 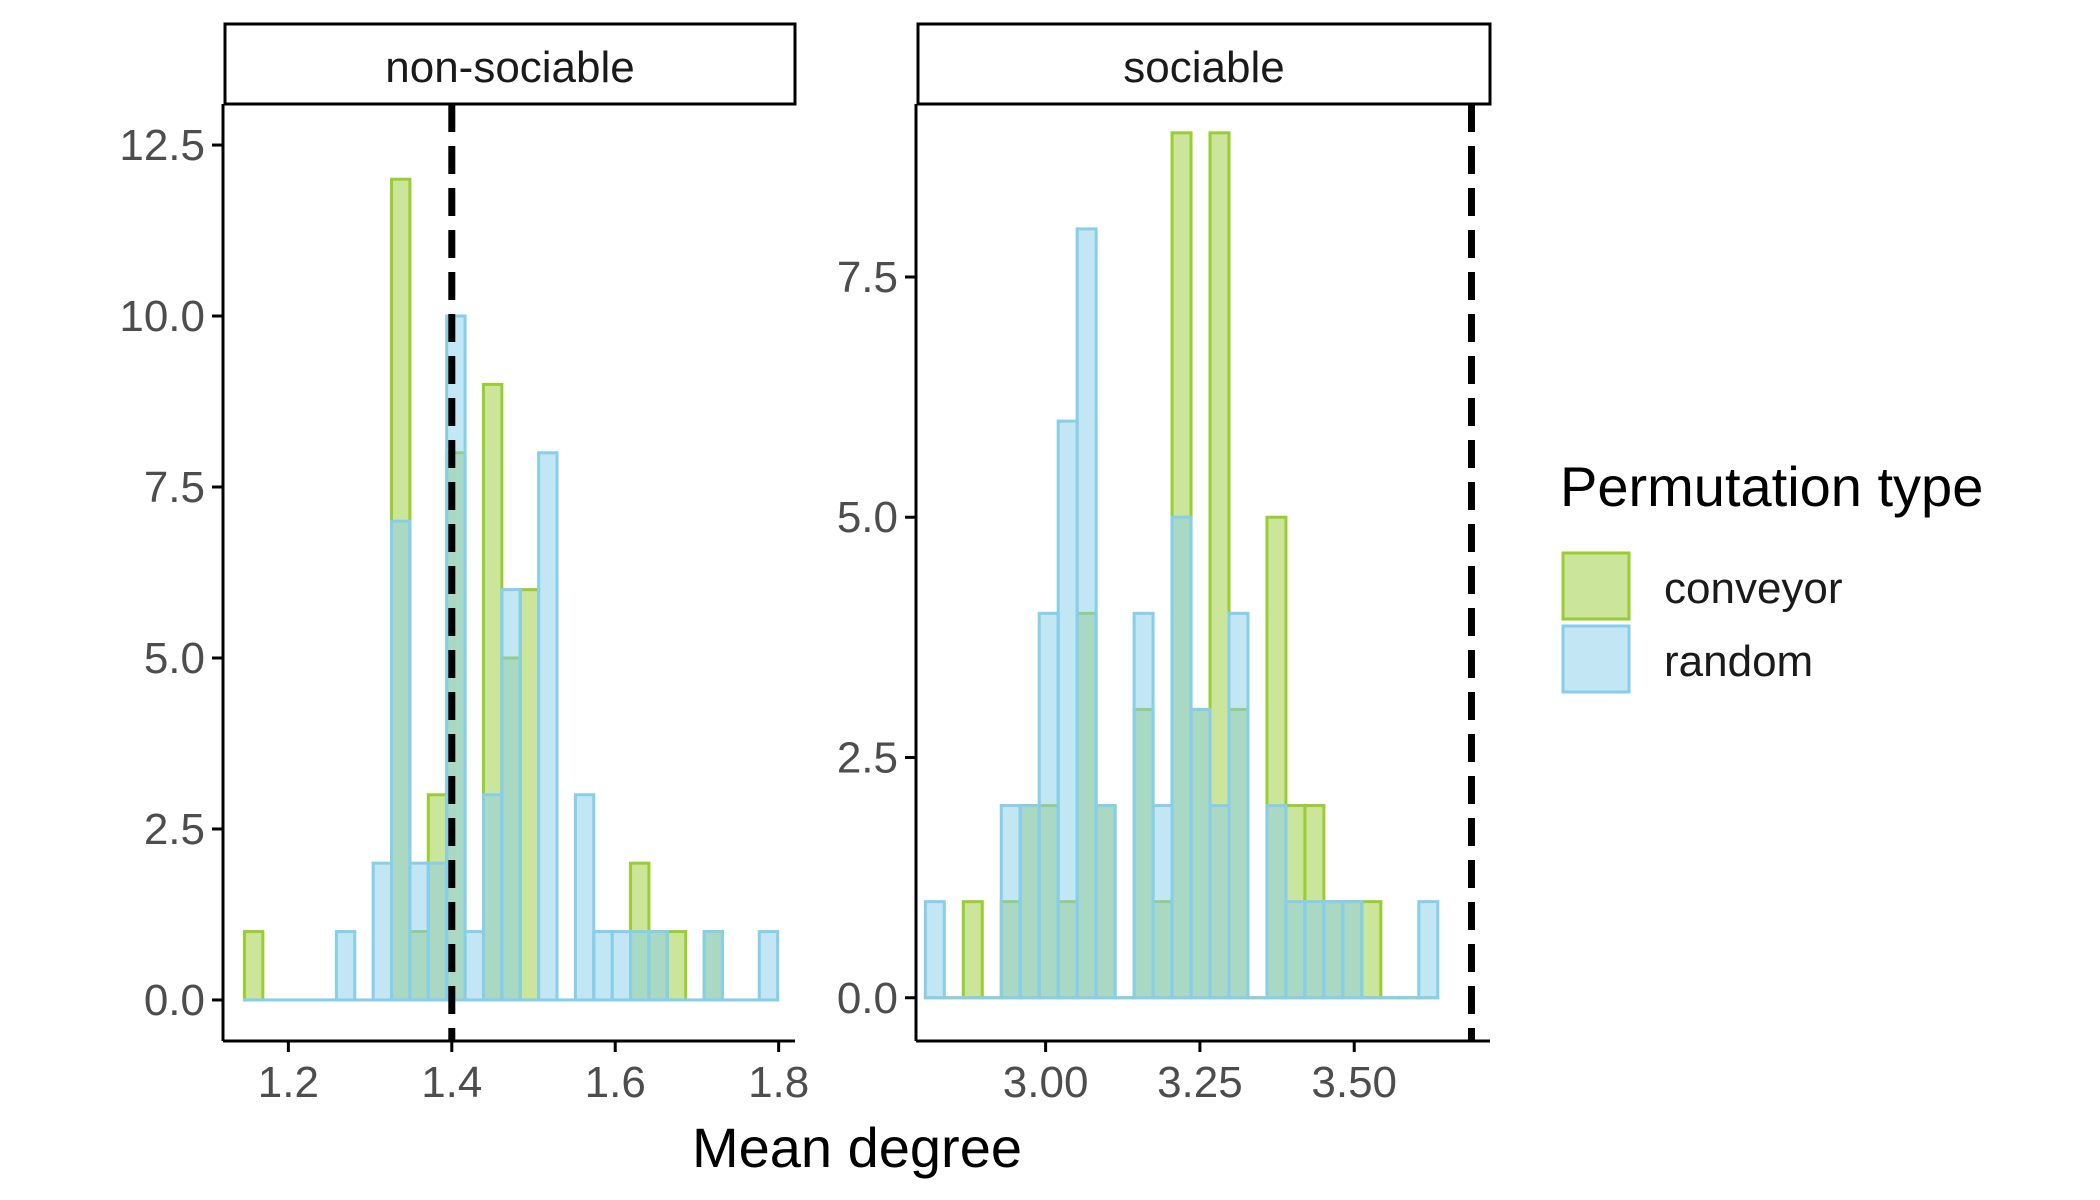 What do you see at coordinates (171, 573) in the screenshot?
I see `y-ticks-non-sociable: 0.0 2.5 5.0 7.5 10.0 12.5` at bounding box center [171, 573].